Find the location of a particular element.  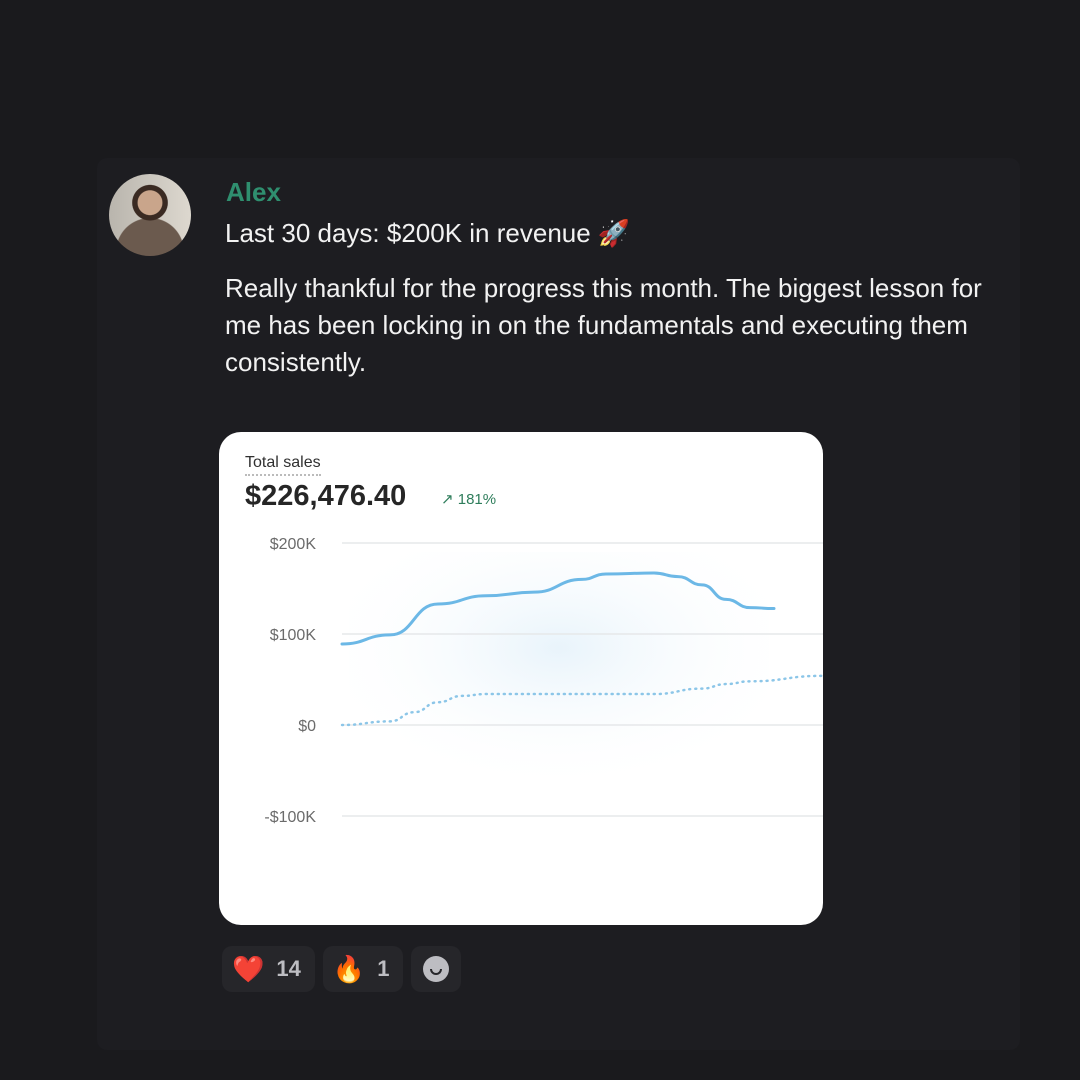

post-title: Last 30 days: $200K in revenue 🚀 is located at coordinates (428, 233).